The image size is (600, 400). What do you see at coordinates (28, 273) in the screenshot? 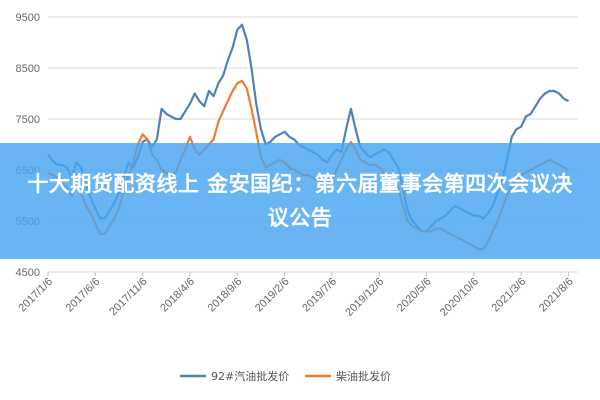
I see `y-tick-label: 4500` at bounding box center [28, 273].